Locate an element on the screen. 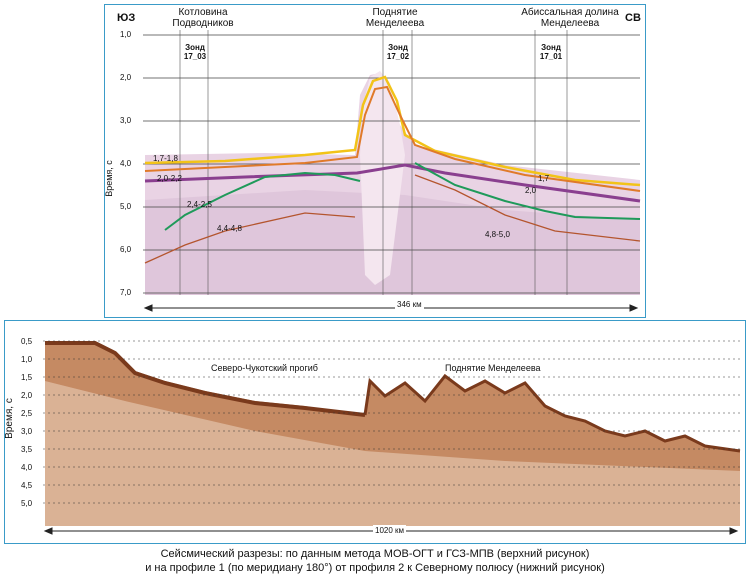 The height and width of the screenshot is (585, 750). sonde-label-17-03: Зонд 17_03 is located at coordinates (195, 52).